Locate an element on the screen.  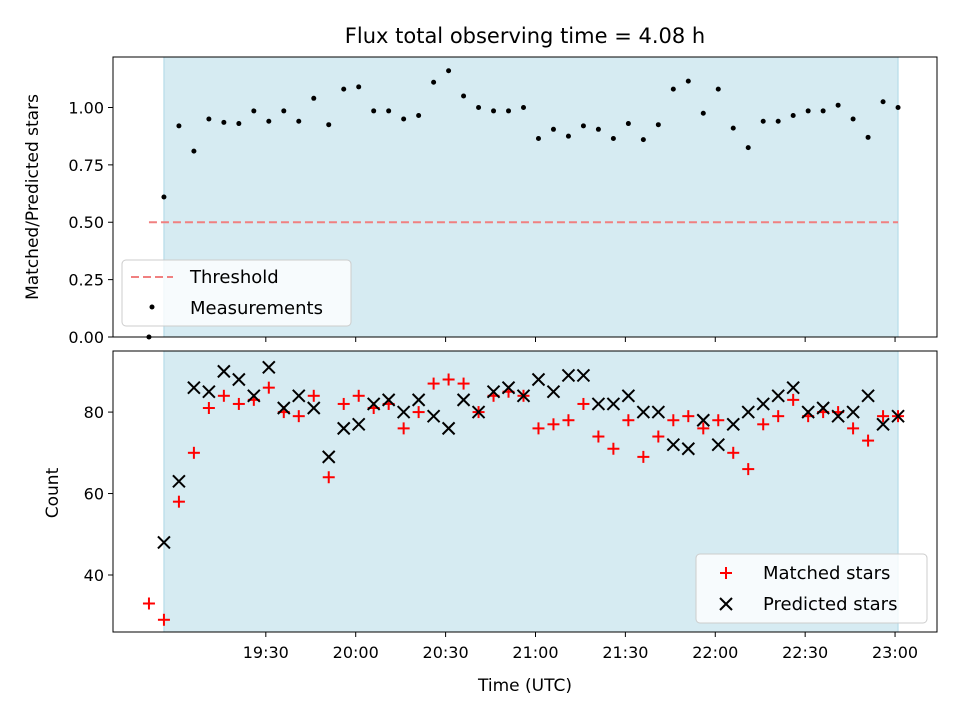
top-legend: Threshold Measurements is located at coordinates (236, 293).